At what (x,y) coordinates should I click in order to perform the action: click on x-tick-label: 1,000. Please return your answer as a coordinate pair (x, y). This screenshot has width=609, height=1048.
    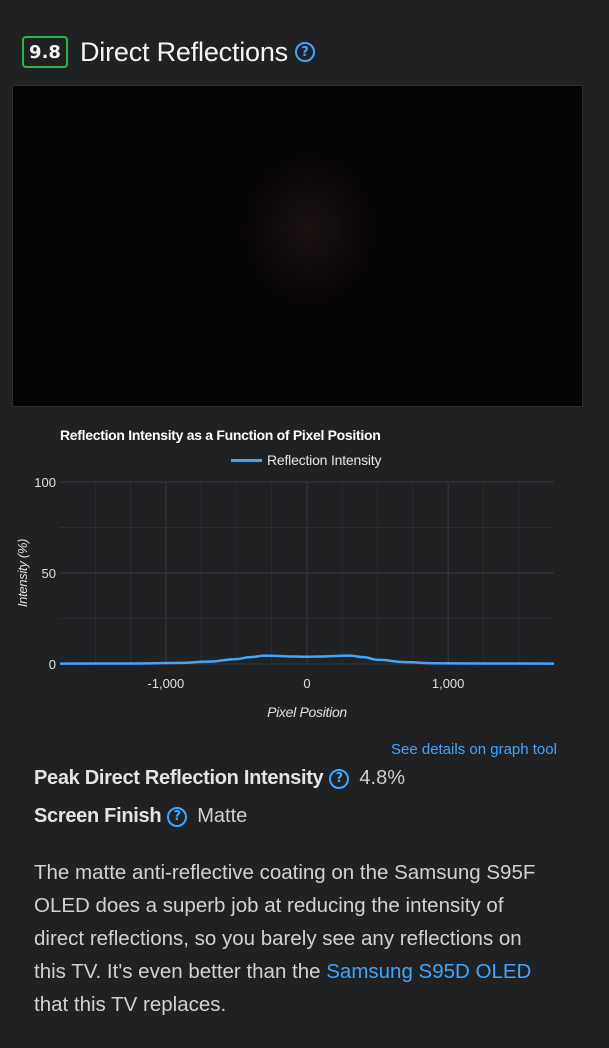
    Looking at the image, I should click on (448, 683).